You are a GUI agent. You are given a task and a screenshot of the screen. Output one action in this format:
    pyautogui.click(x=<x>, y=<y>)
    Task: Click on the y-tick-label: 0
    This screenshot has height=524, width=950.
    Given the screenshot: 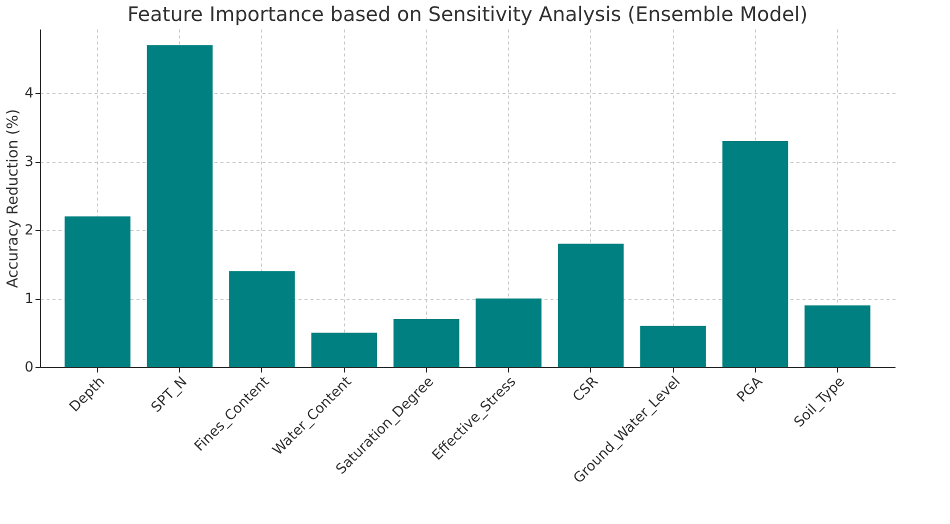 What is the action you would take?
    pyautogui.click(x=29, y=368)
    